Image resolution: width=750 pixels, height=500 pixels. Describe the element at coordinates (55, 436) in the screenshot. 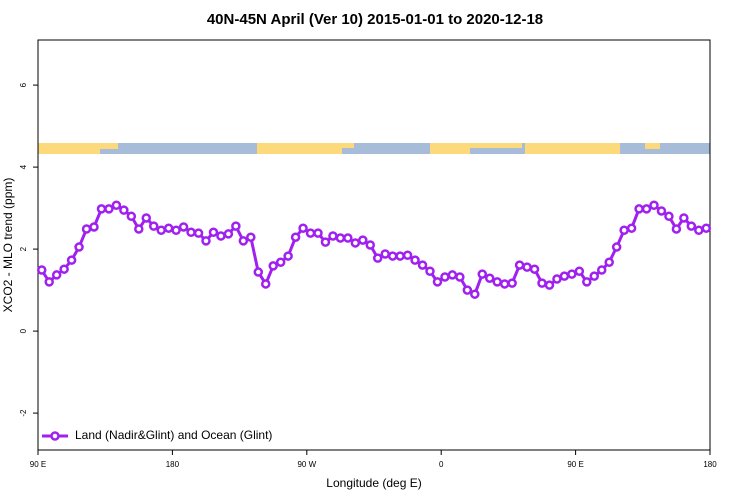

I see `legend-marker` at that location.